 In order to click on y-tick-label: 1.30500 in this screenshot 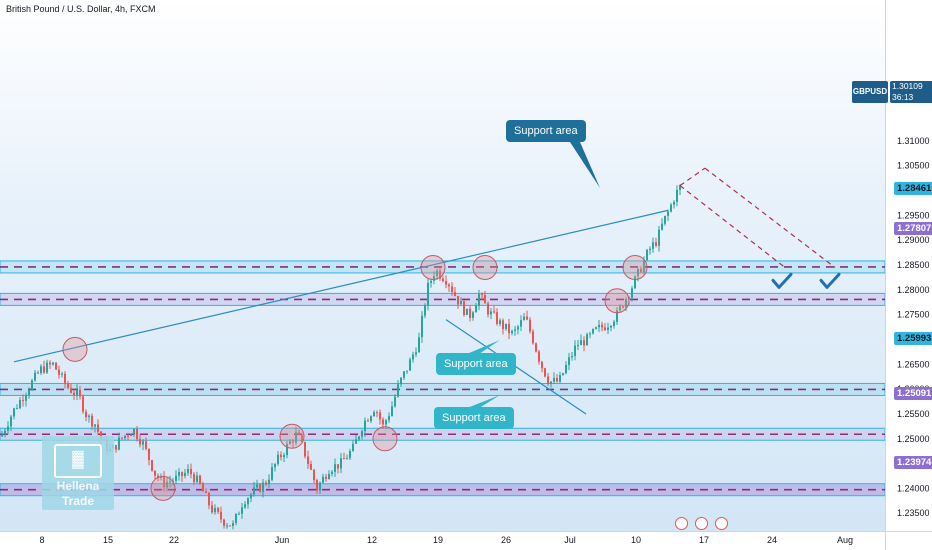, I will do `click(913, 166)`.